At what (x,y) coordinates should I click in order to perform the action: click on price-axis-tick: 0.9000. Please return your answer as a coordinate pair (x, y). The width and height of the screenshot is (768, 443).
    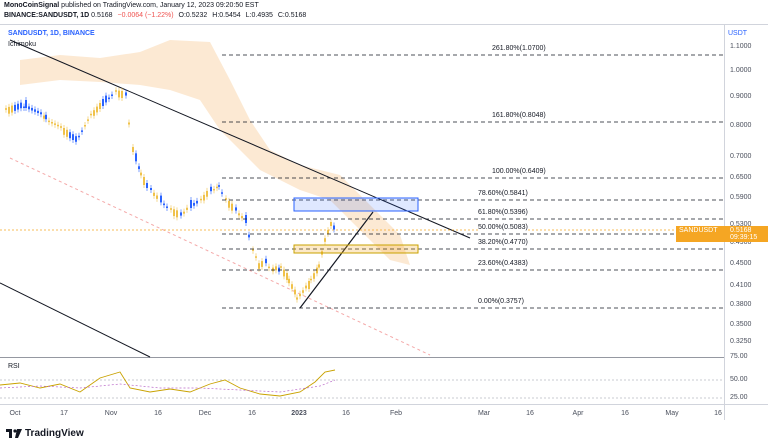
    Looking at the image, I should click on (741, 96).